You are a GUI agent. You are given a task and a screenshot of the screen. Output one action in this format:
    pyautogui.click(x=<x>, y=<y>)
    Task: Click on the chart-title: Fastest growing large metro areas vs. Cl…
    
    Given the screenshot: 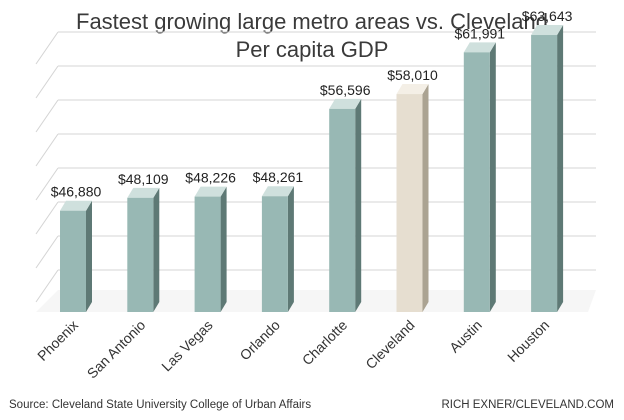 What is the action you would take?
    pyautogui.click(x=312, y=21)
    